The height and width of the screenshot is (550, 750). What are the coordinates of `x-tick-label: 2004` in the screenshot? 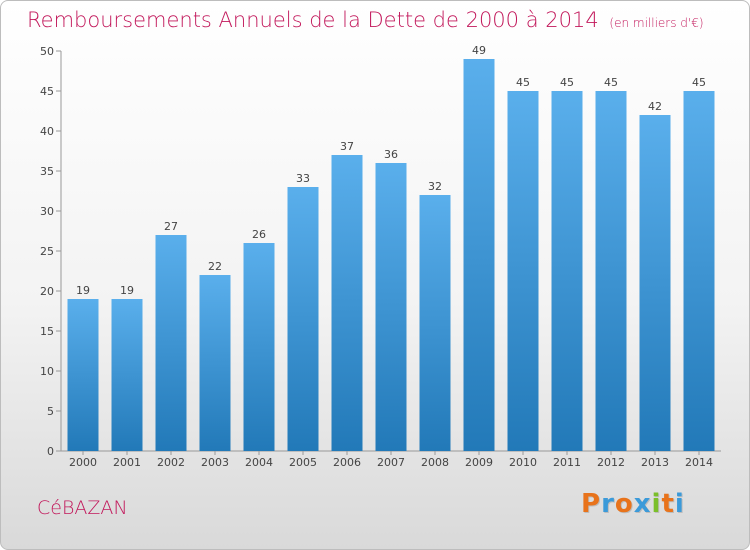 It's located at (259, 462).